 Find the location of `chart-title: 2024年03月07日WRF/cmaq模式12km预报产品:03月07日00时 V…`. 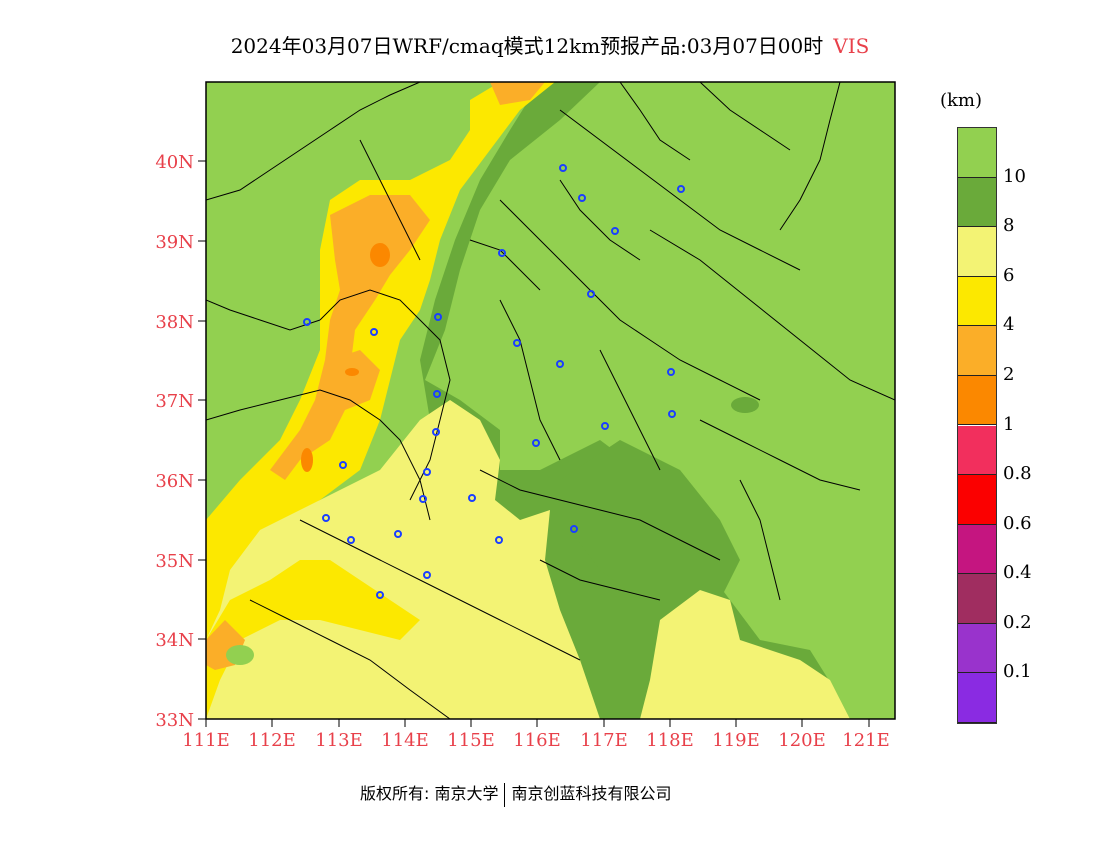

chart-title: 2024年03月07日WRF/cmaq模式12km预报产品:03月07日00时 V… is located at coordinates (550, 44).